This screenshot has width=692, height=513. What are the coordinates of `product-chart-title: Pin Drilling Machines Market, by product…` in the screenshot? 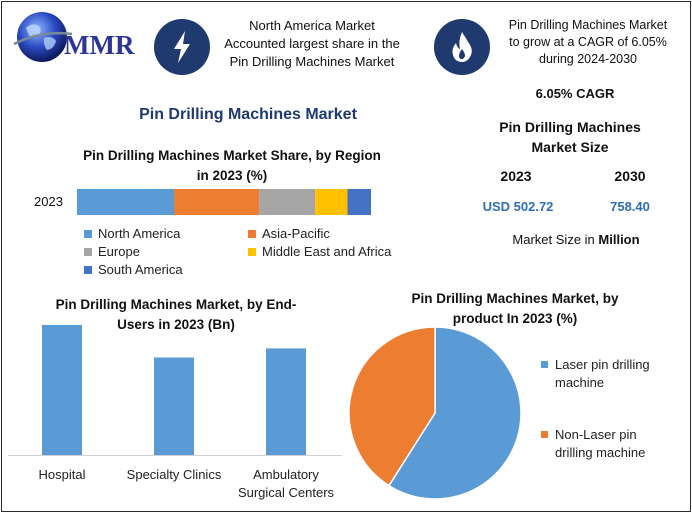 It's located at (515, 309).